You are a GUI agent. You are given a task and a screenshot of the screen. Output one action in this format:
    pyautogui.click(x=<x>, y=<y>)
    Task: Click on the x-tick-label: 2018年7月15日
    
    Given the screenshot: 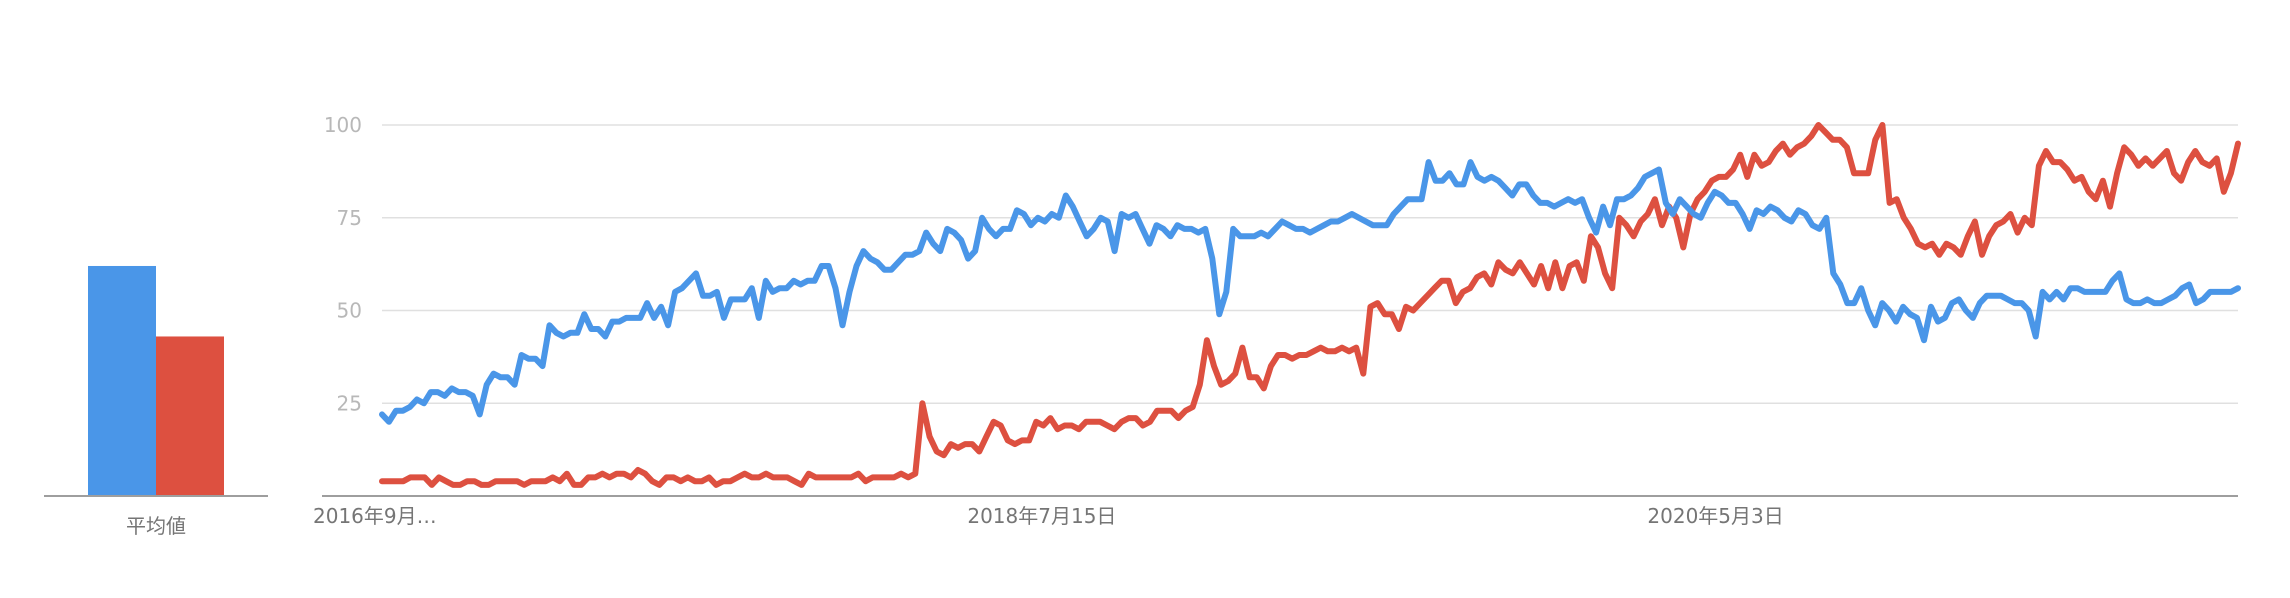 What is the action you would take?
    pyautogui.click(x=1041, y=516)
    